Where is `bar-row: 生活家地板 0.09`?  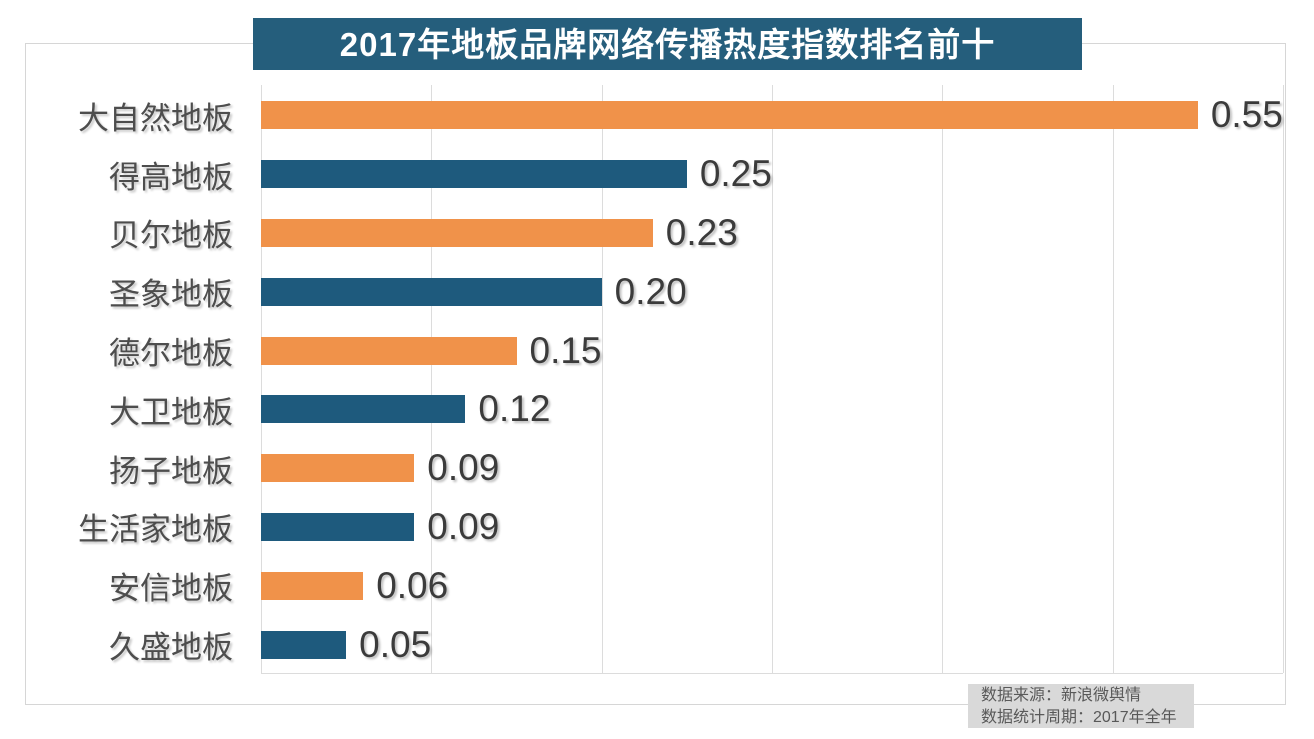
bar-row: 生活家地板 0.09 is located at coordinates (667, 527).